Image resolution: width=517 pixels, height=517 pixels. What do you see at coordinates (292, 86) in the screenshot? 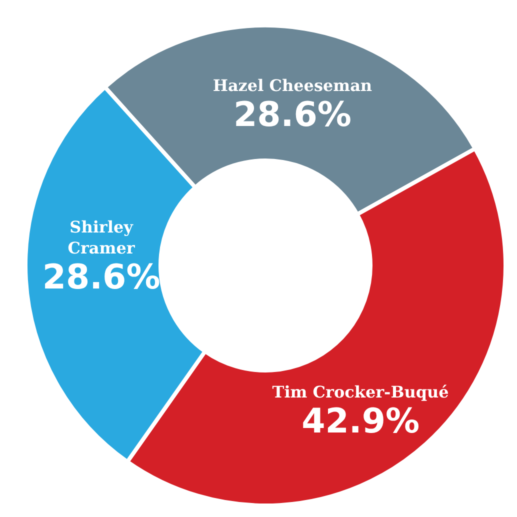
I see `slice-label: Hazel Cheeseman` at bounding box center [292, 86].